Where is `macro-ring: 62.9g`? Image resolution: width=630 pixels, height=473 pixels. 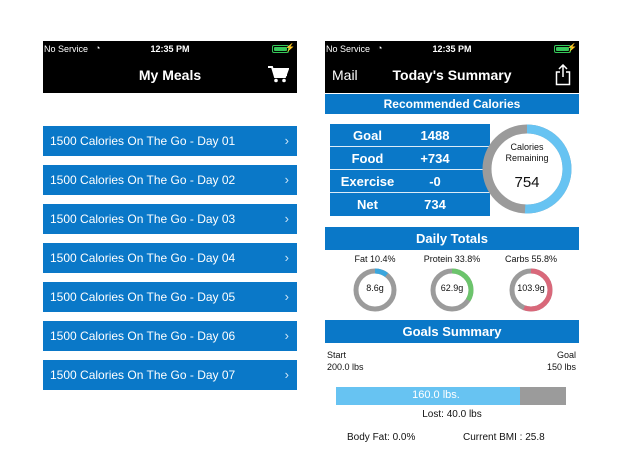
macro-ring: 62.9g is located at coordinates (452, 290).